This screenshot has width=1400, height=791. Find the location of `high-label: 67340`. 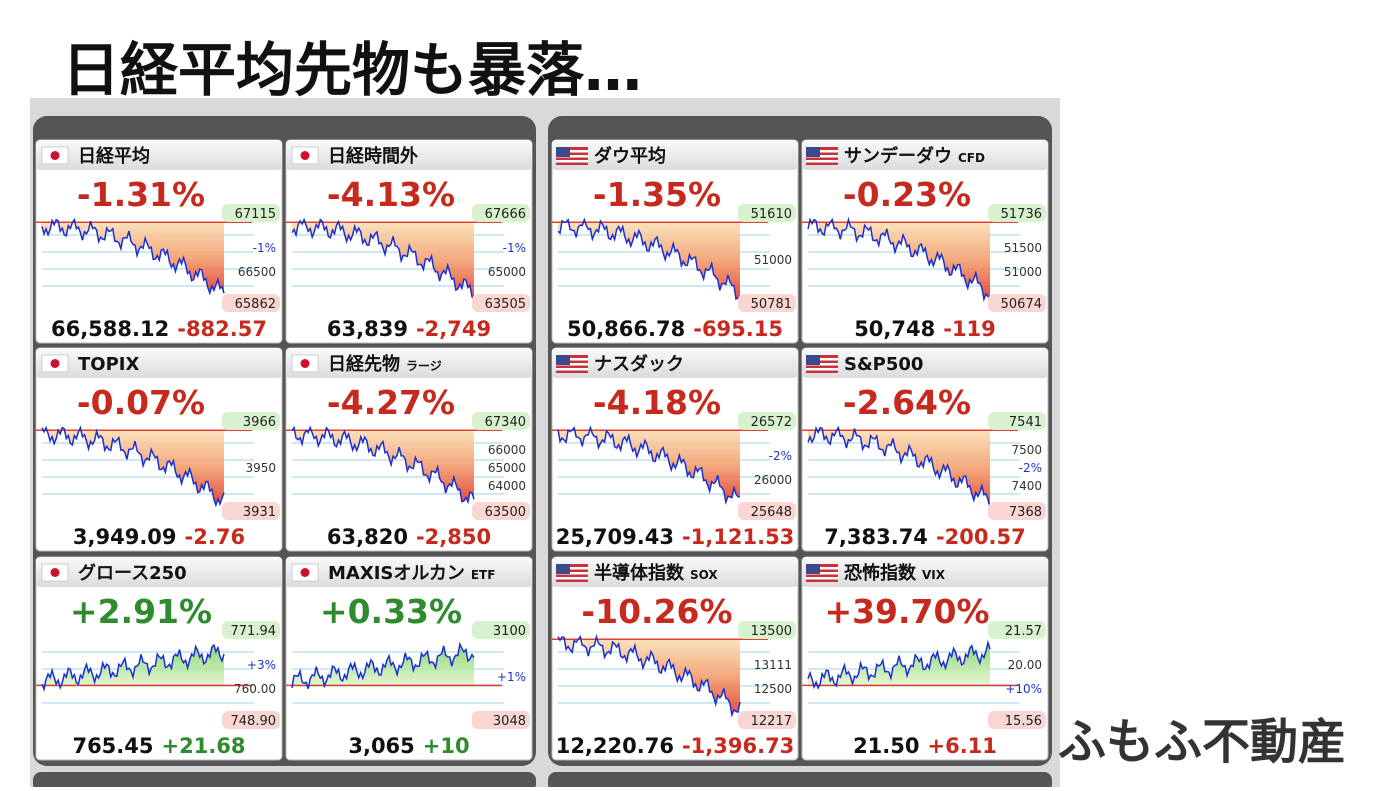

high-label: 67340 is located at coordinates (505, 422).